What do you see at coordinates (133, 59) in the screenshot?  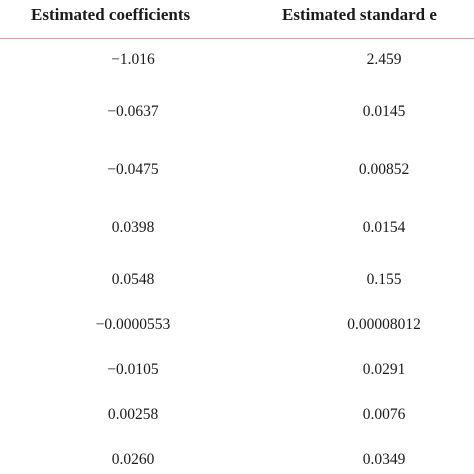 I see `table-cell: −1.016` at bounding box center [133, 59].